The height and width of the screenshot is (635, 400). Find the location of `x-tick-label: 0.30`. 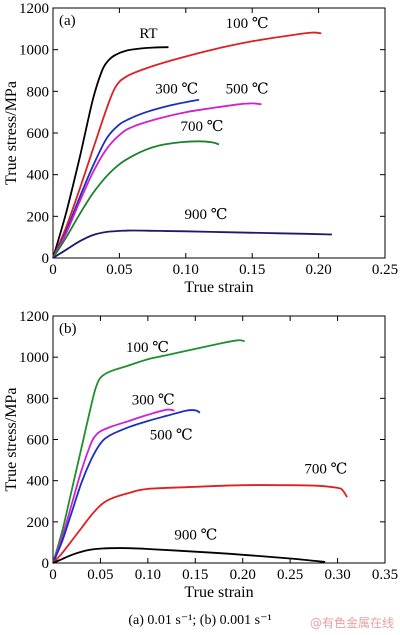

x-tick-label: 0.30 is located at coordinates (337, 575).